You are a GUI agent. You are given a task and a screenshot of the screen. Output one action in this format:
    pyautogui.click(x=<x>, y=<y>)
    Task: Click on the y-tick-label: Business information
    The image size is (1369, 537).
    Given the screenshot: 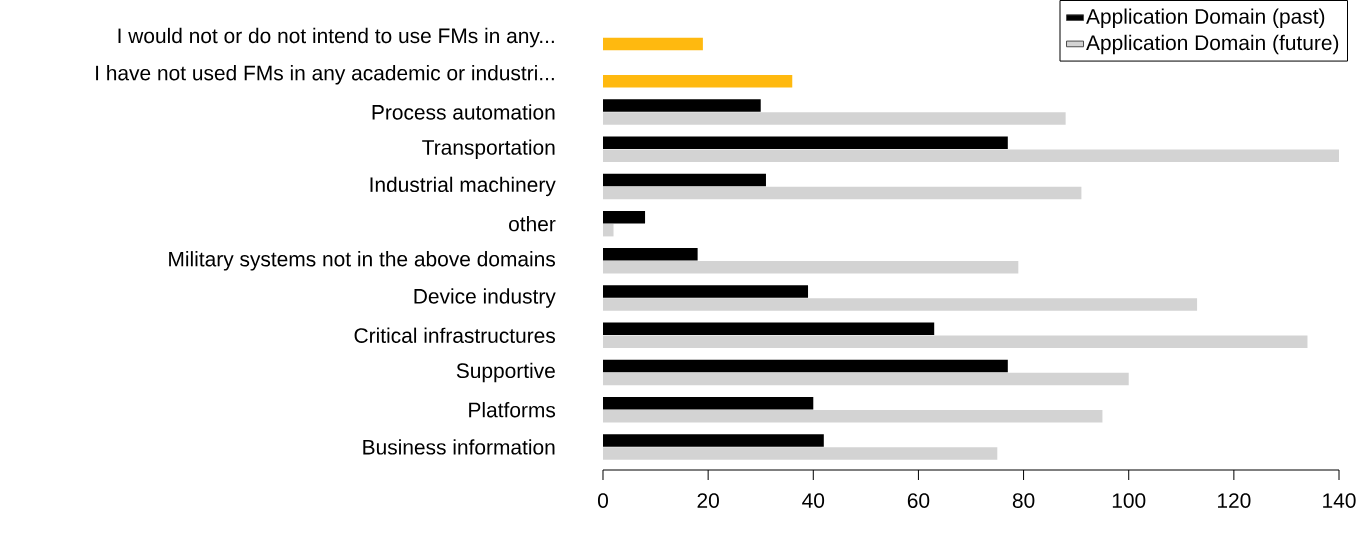 What is the action you would take?
    pyautogui.click(x=459, y=447)
    